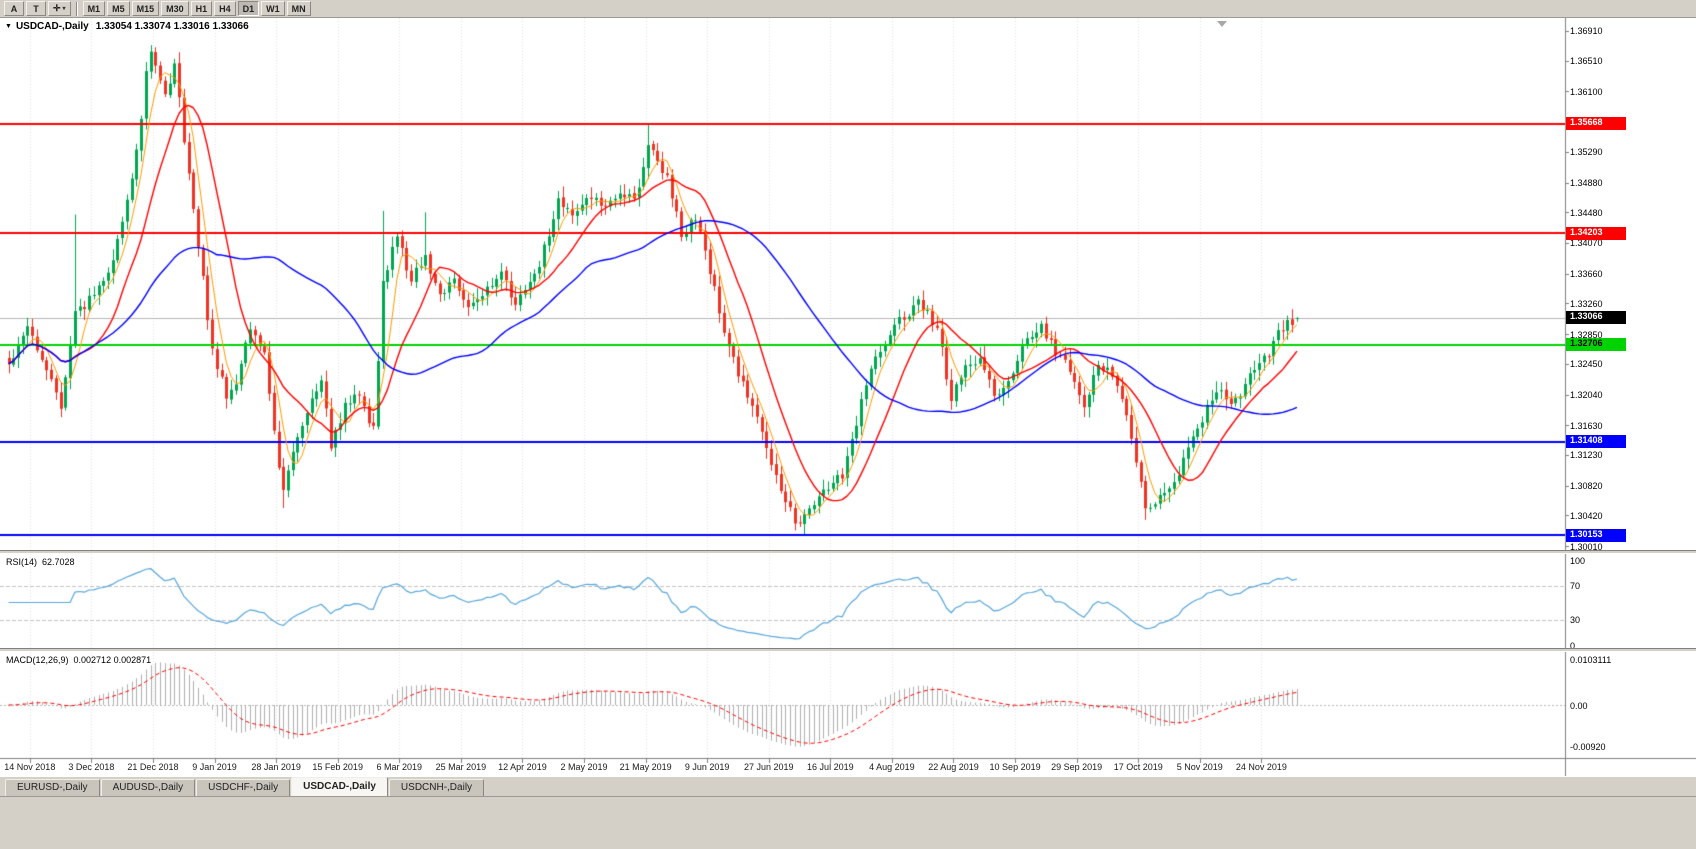  Describe the element at coordinates (1586, 243) in the screenshot. I see `price-axis-label: 1.34070` at that location.